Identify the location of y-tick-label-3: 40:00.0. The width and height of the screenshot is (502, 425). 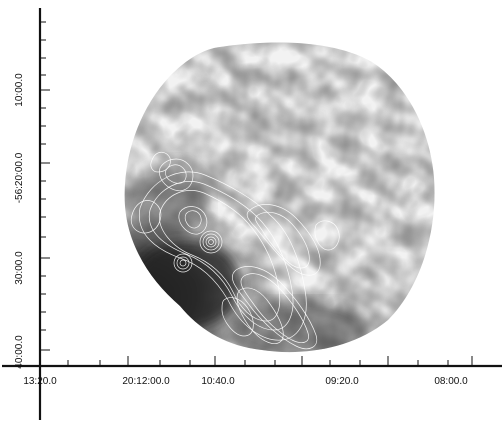
(19, 352).